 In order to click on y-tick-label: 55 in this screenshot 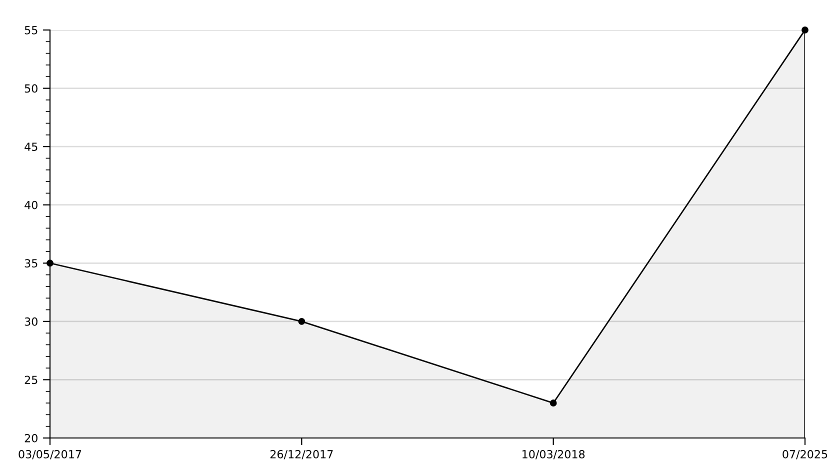, I will do `click(31, 30)`.